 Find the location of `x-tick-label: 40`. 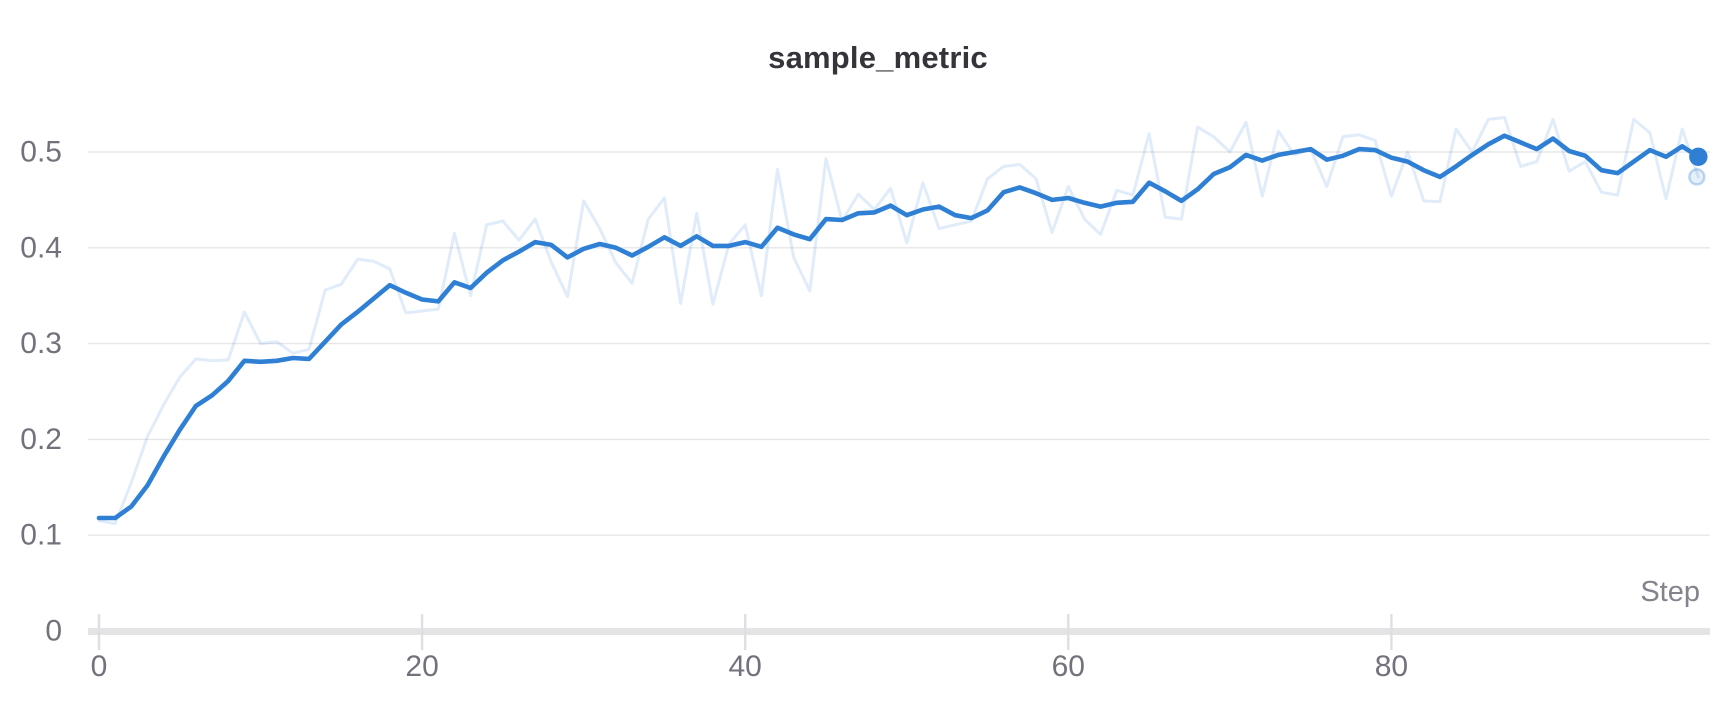

x-tick-label: 40 is located at coordinates (745, 666).